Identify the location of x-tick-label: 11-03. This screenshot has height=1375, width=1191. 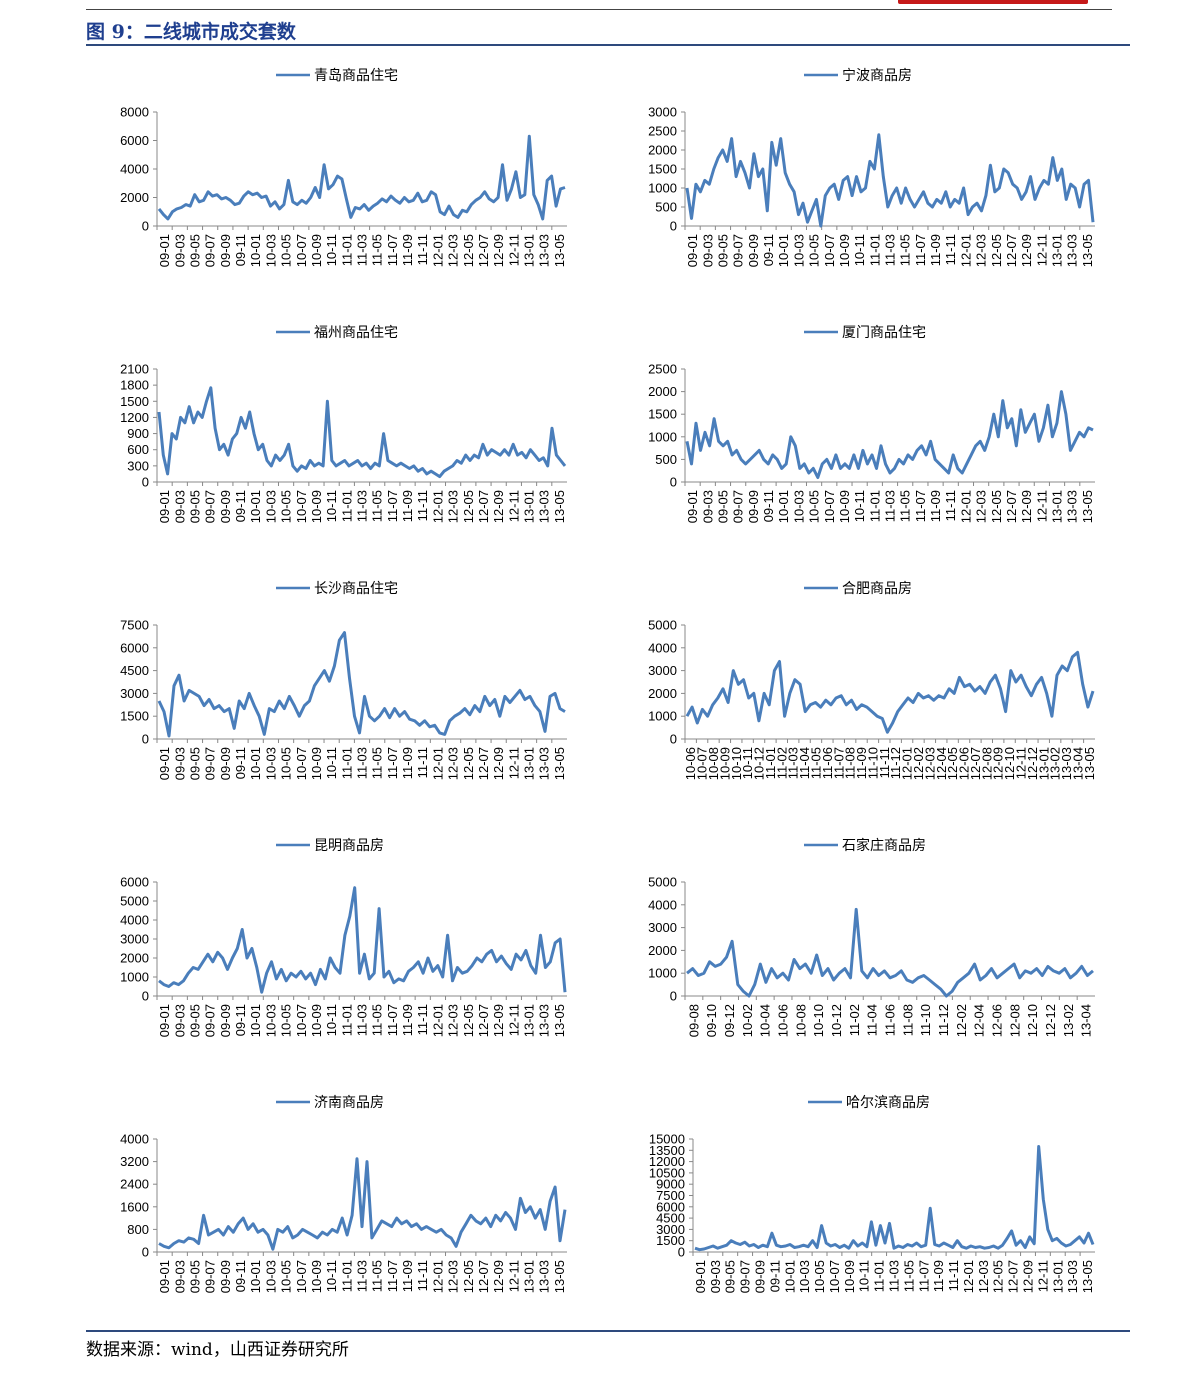
(793, 763).